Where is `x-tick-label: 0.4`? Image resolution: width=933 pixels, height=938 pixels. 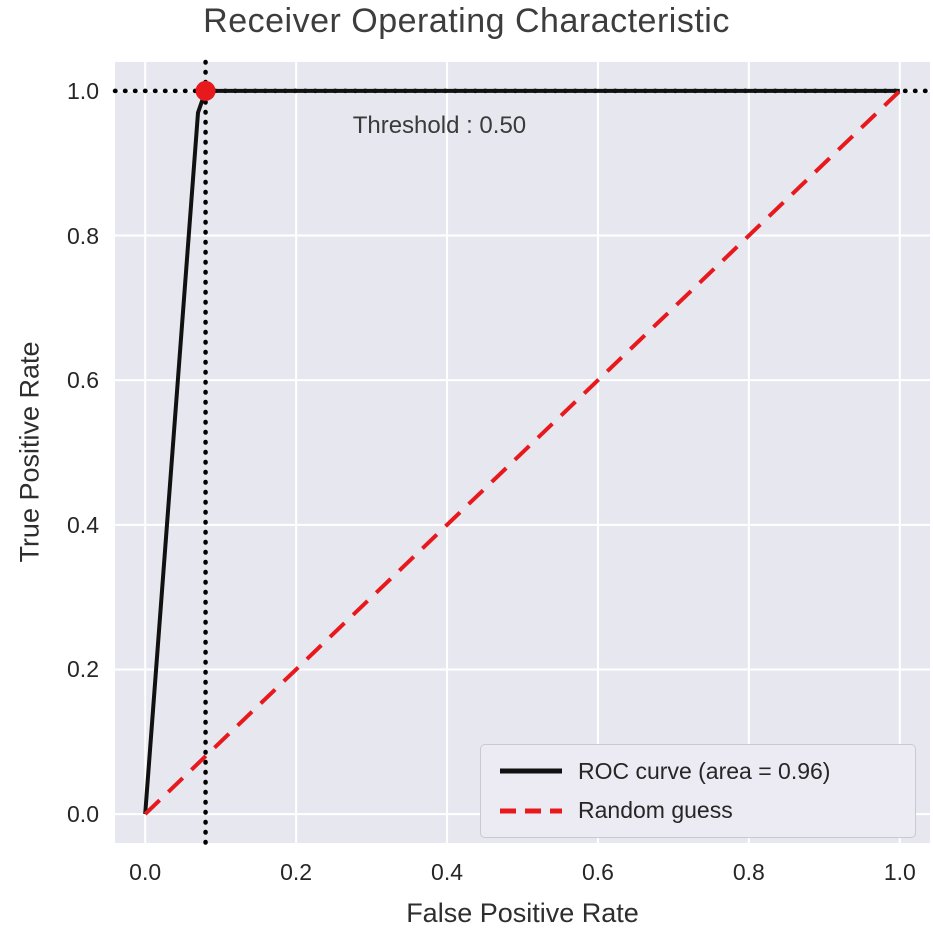
x-tick-label: 0.4 is located at coordinates (447, 872).